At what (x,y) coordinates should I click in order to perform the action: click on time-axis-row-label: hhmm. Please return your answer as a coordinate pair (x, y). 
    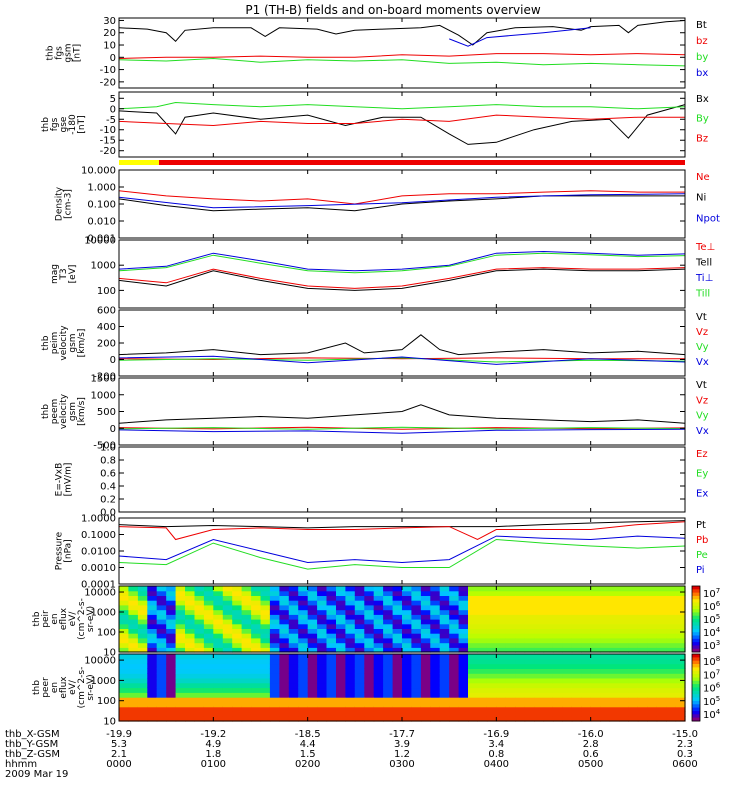
    Looking at the image, I should click on (21, 764).